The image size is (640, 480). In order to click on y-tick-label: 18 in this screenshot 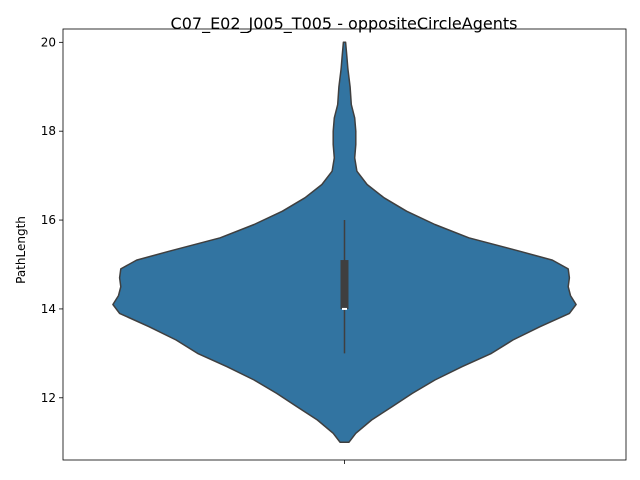, I will do `click(48, 131)`.